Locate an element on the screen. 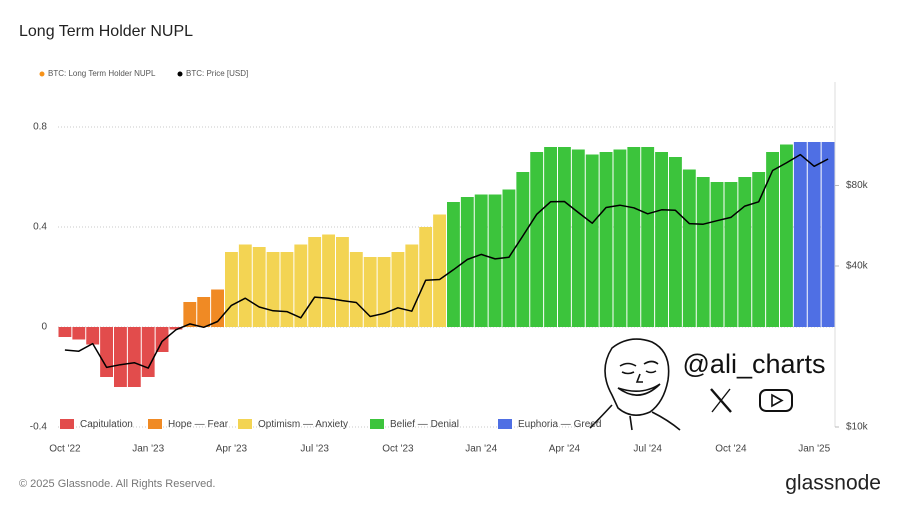 Image resolution: width=900 pixels, height=507 pixels. x-tick-label: Jan '23 is located at coordinates (148, 449).